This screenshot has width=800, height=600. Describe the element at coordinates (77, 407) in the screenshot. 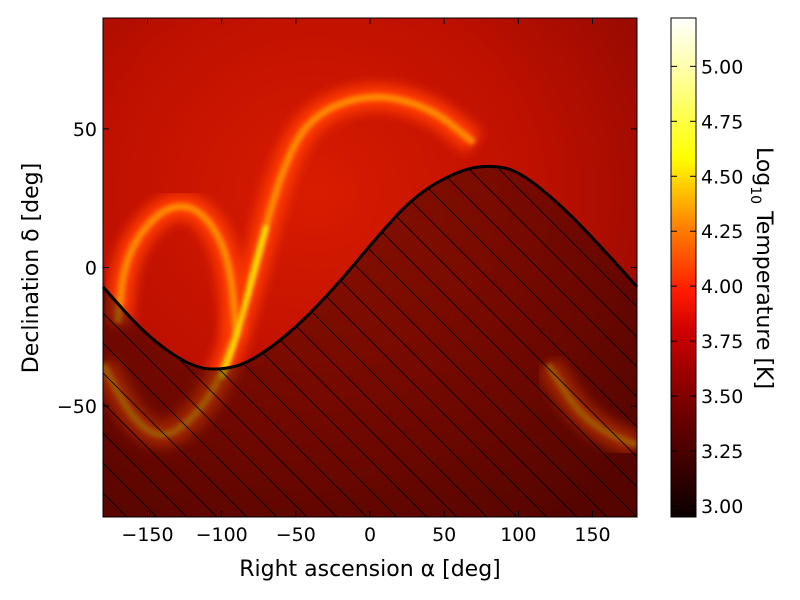

I see `y-tick-label: −50` at that location.